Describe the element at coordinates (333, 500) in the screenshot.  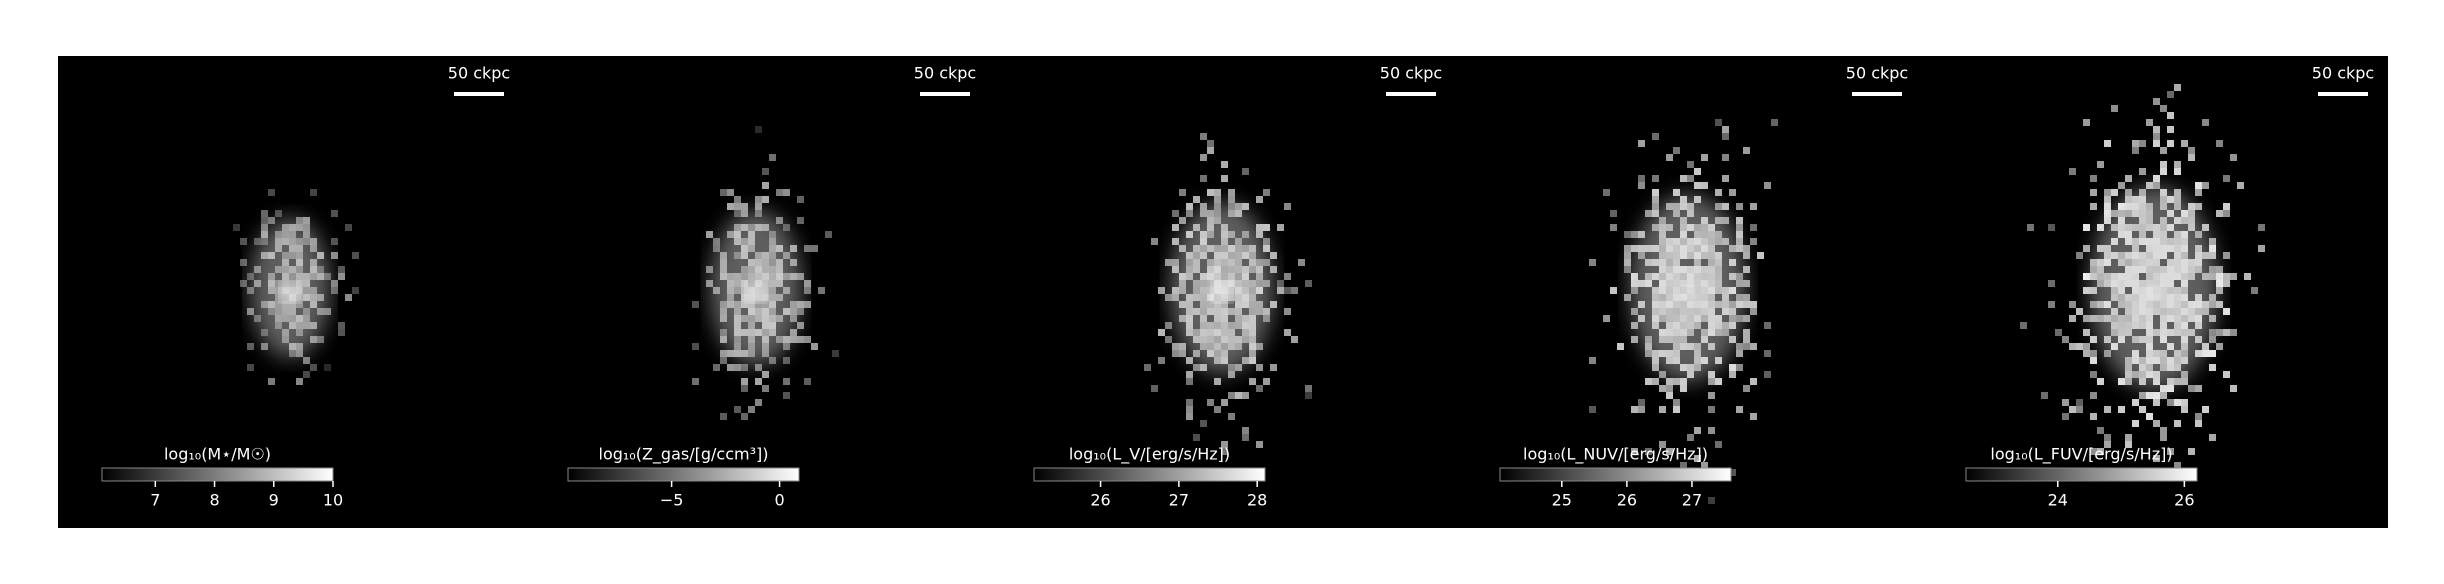
I see `colorbar-tick-label: 10` at that location.